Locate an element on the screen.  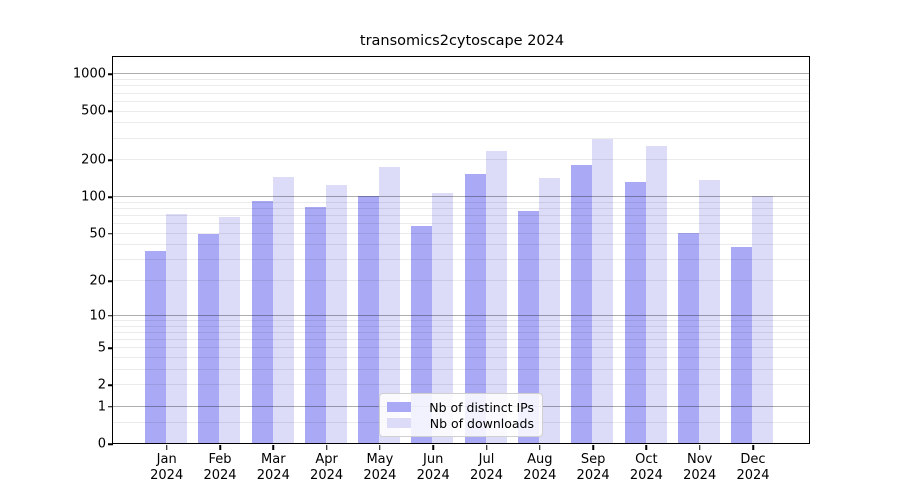
bar-nb-of-downloads-may is located at coordinates (390, 305).